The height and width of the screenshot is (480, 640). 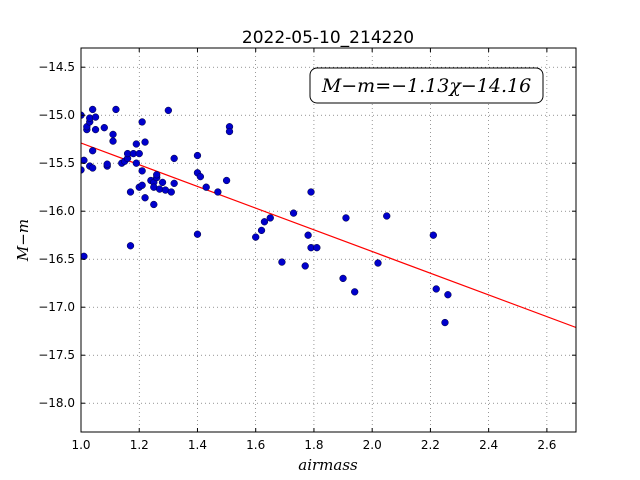 I want to click on x-tick-label: 1.6, so click(x=255, y=445).